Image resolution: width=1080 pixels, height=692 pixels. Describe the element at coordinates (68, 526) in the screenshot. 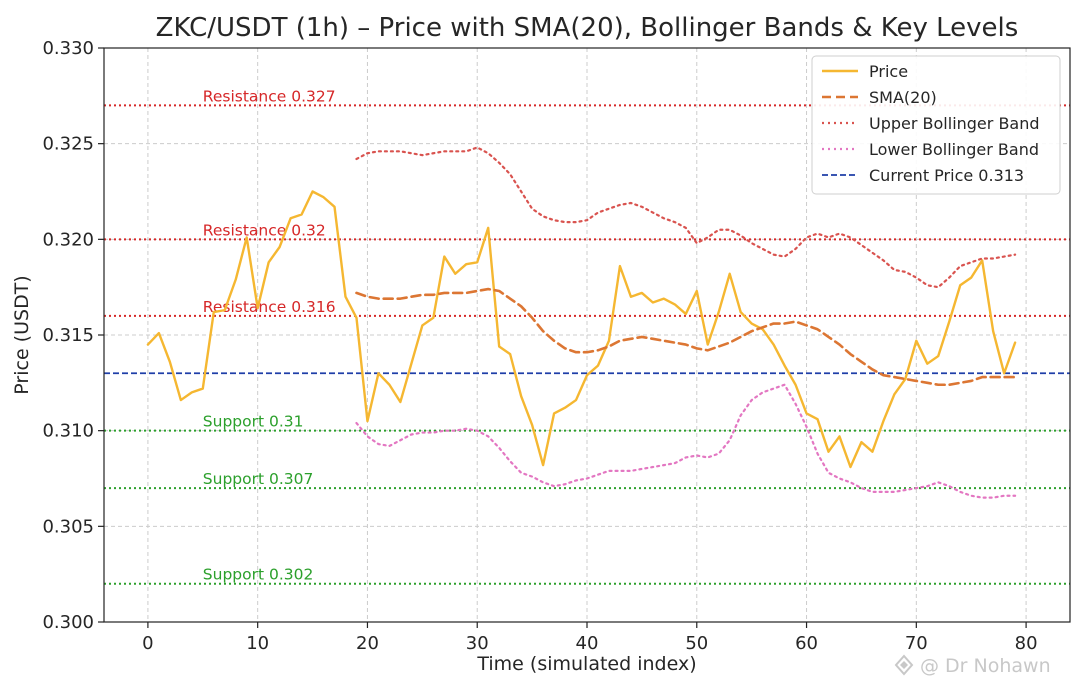

I see `y-tick-label: 0.305` at that location.